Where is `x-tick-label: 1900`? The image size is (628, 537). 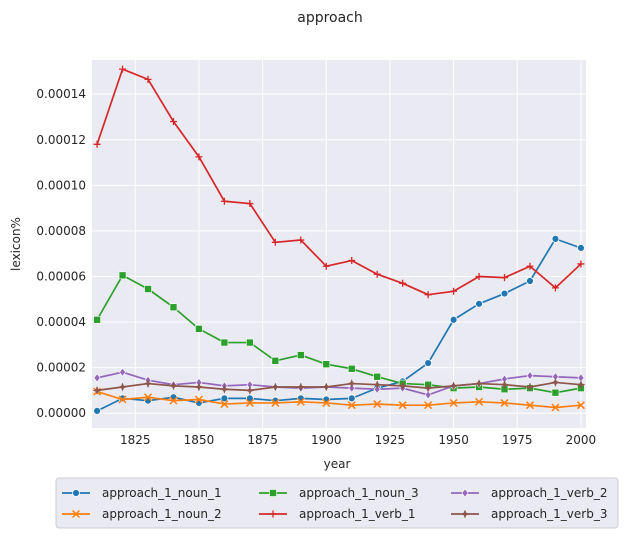 x-tick-label: 1900 is located at coordinates (326, 440).